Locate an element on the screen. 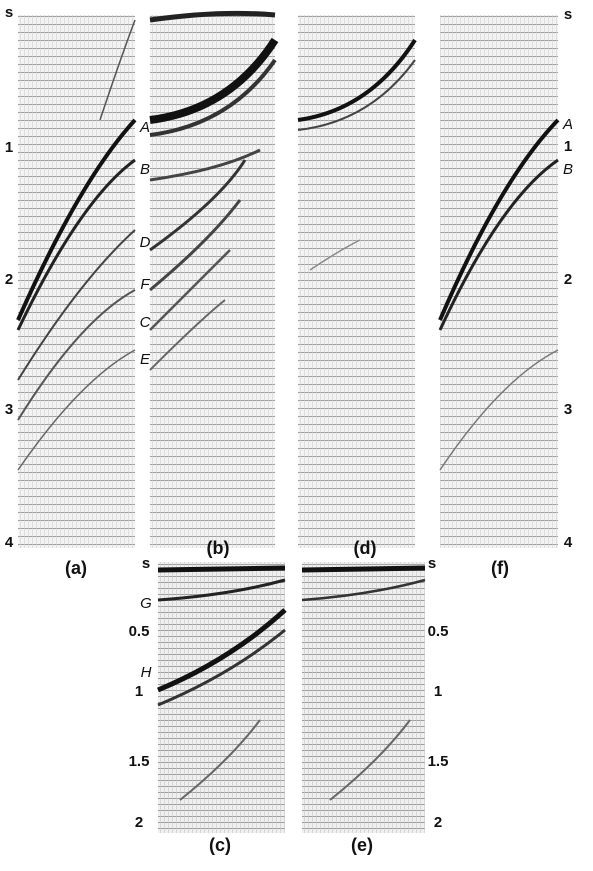 The image size is (593, 871). panel-a is located at coordinates (76, 281).